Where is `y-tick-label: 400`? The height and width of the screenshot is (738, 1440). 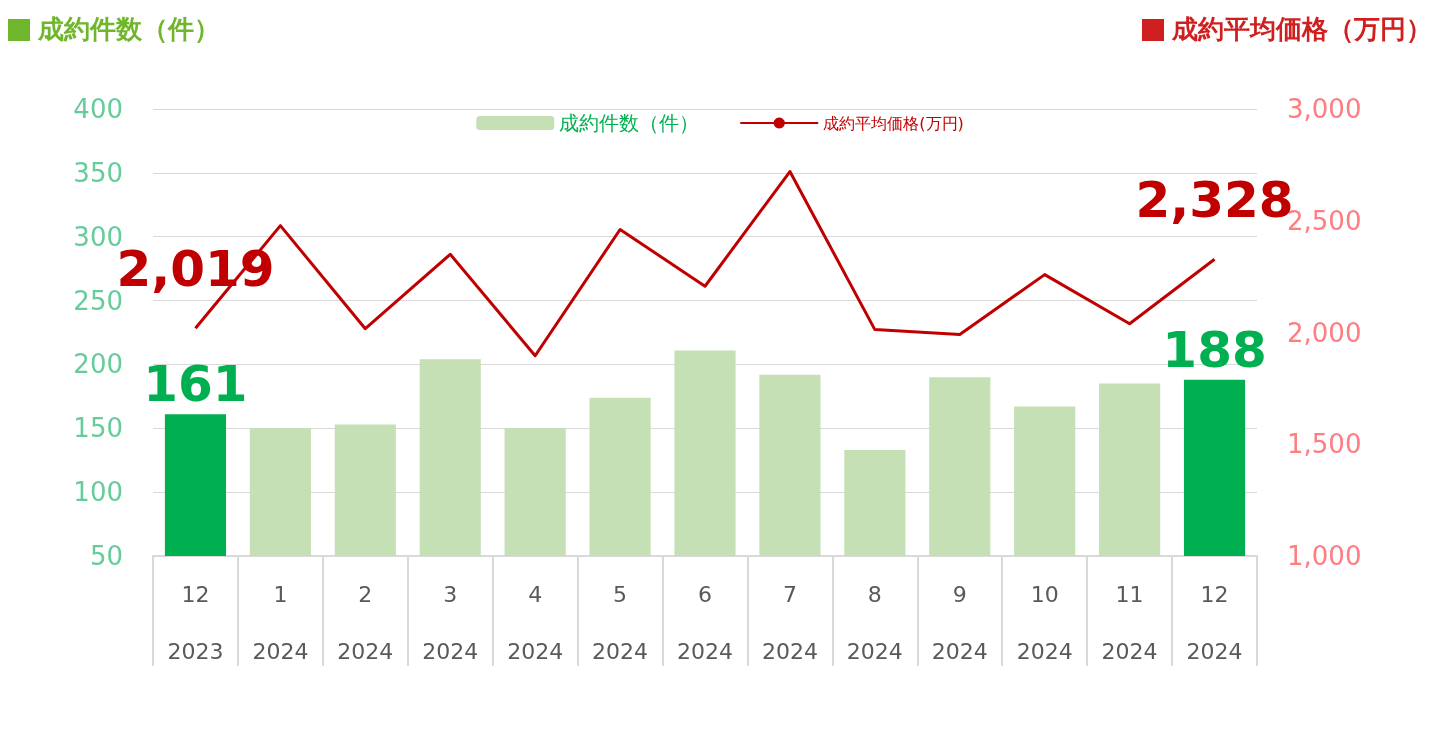 y-tick-label: 400 is located at coordinates (98, 109).